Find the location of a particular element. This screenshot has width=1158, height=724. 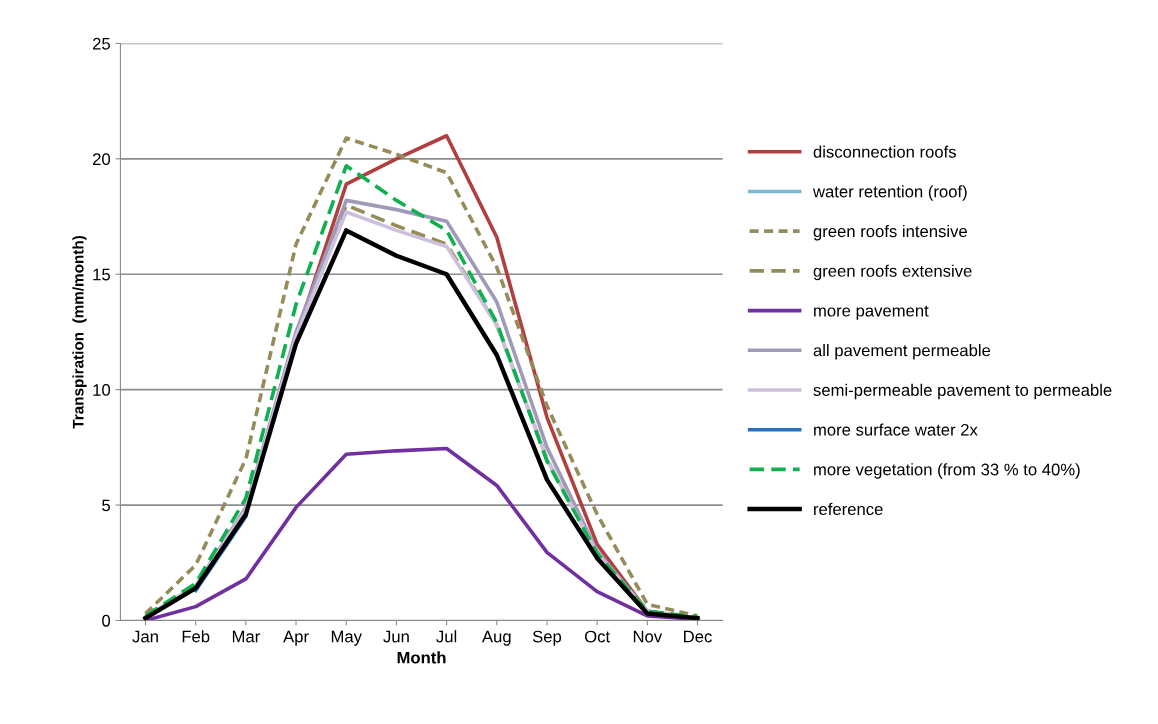

x-tick-label: Jan is located at coordinates (145, 636).